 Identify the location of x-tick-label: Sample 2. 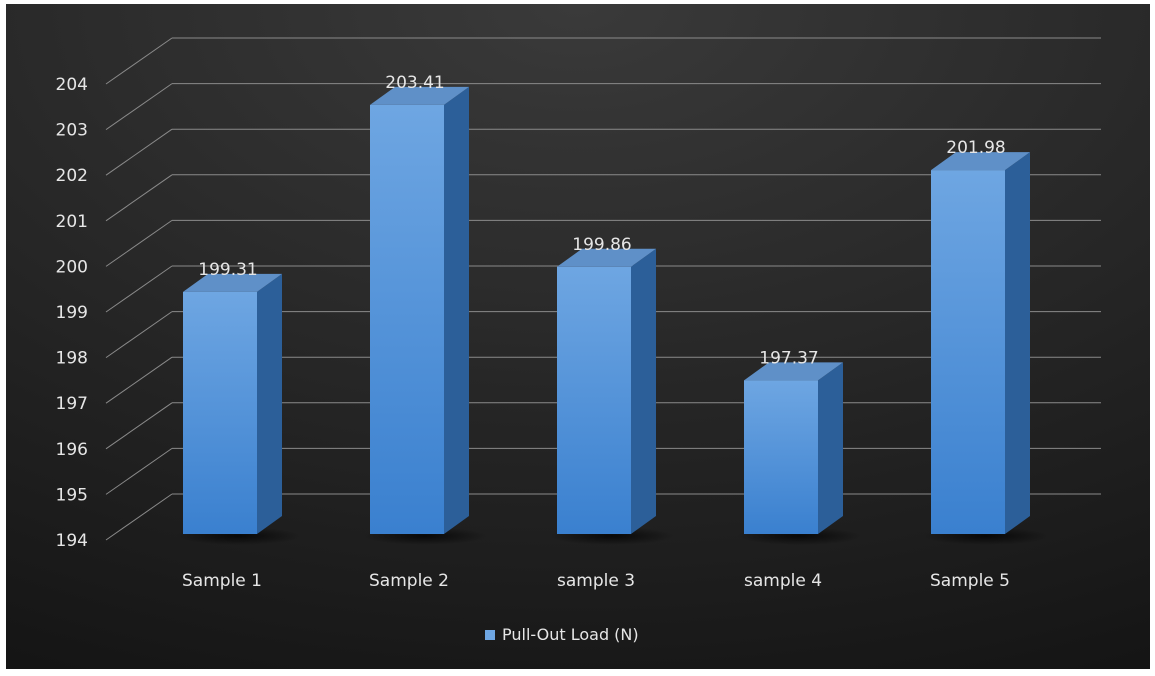
(409, 581).